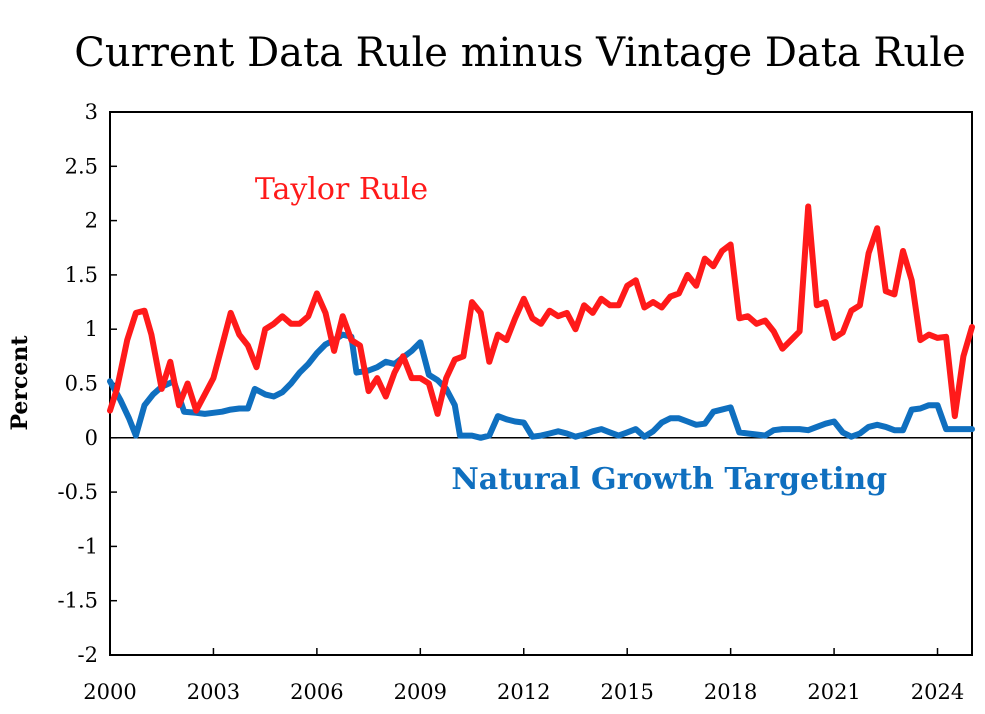 This screenshot has height=714, width=985. I want to click on x-tick-label: 2024, so click(937, 692).